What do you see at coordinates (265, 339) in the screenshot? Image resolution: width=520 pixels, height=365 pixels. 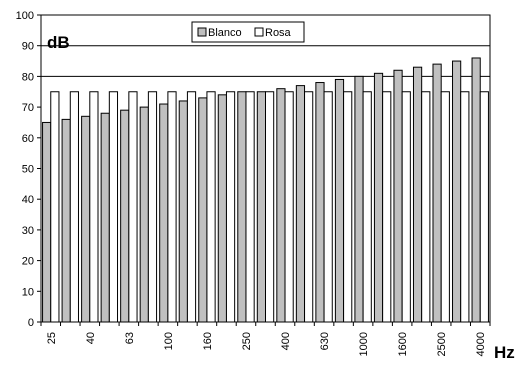 I see `x-axis-ticks: 25 40 63 100 160 250 400 630 1000 1600 2500 4000` at bounding box center [265, 339].